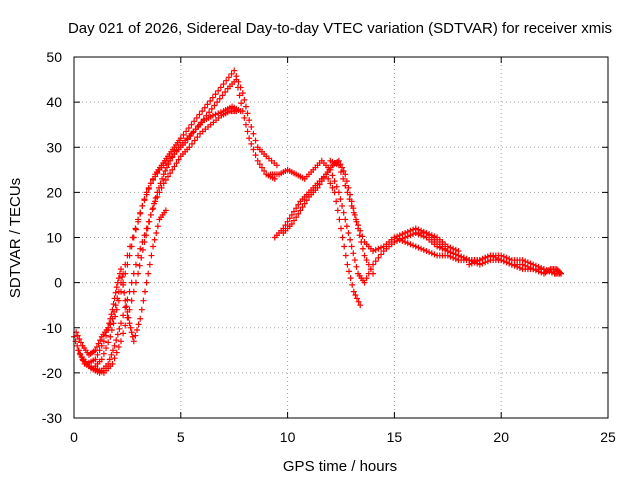 This screenshot has width=640, height=480. What do you see at coordinates (405, 210) in the screenshot?
I see `series-arc-i` at bounding box center [405, 210].